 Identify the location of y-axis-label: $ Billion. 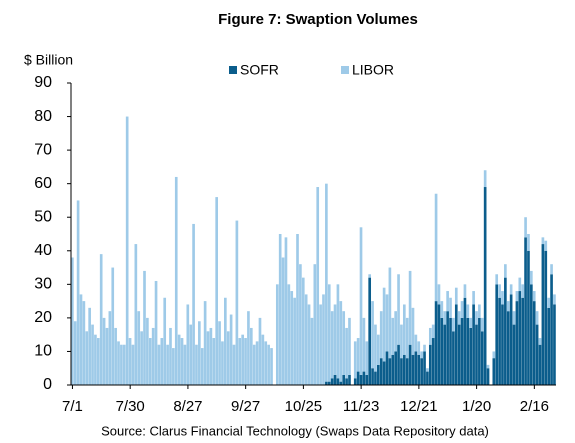
(48, 60).